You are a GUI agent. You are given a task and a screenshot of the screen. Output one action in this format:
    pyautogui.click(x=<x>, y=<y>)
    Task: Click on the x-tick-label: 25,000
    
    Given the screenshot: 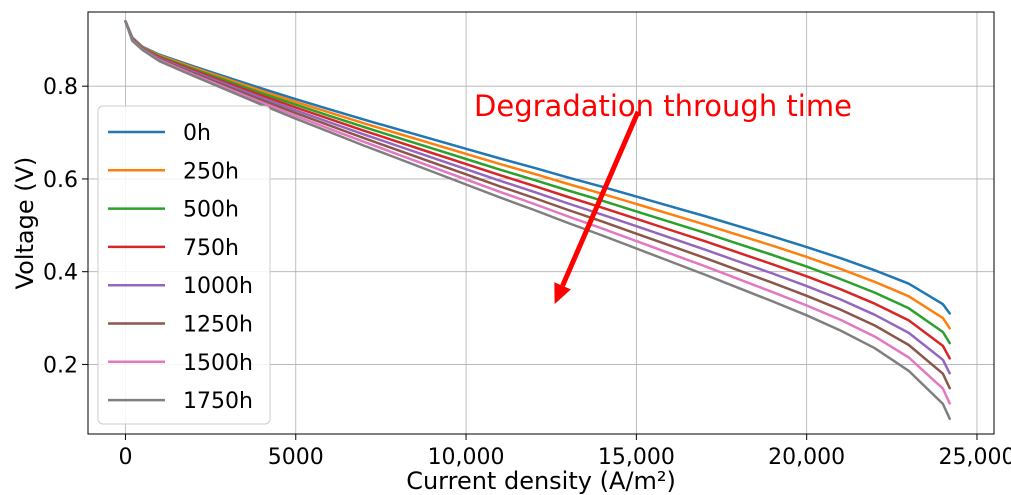 What is the action you would take?
    pyautogui.click(x=974, y=457)
    